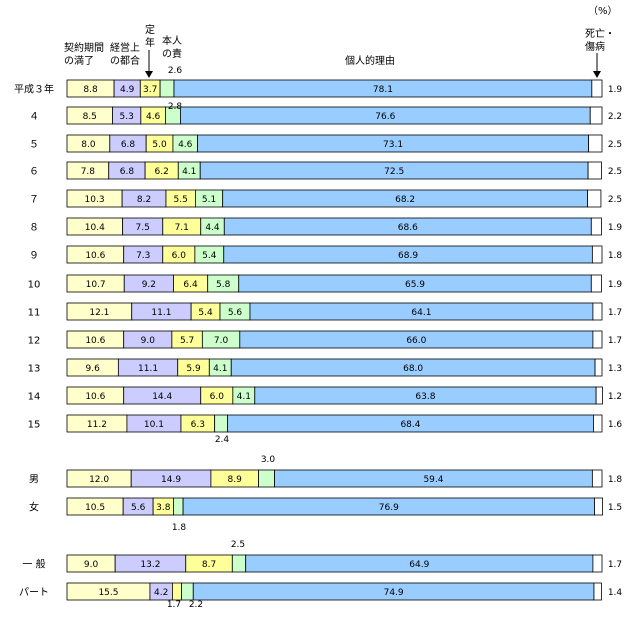 Image resolution: width=632 pixels, height=622 pixels. Describe the element at coordinates (95, 256) in the screenshot. I see `data-label-6-0: 10.6` at that location.